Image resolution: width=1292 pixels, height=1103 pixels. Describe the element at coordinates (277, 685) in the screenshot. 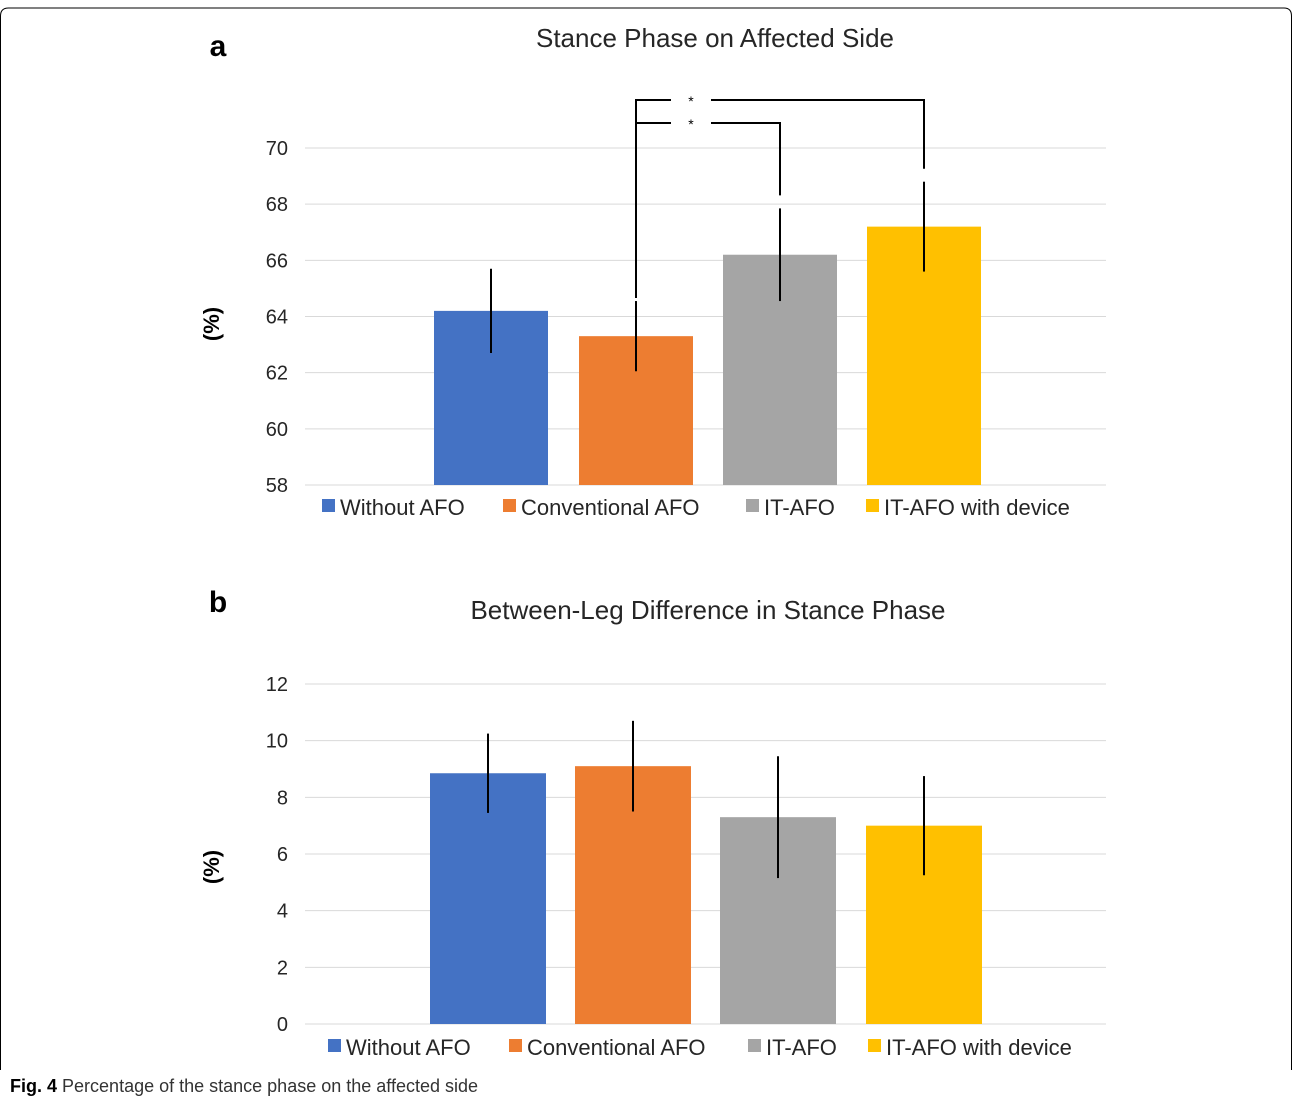

I see `y-tick-label: 12` at that location.